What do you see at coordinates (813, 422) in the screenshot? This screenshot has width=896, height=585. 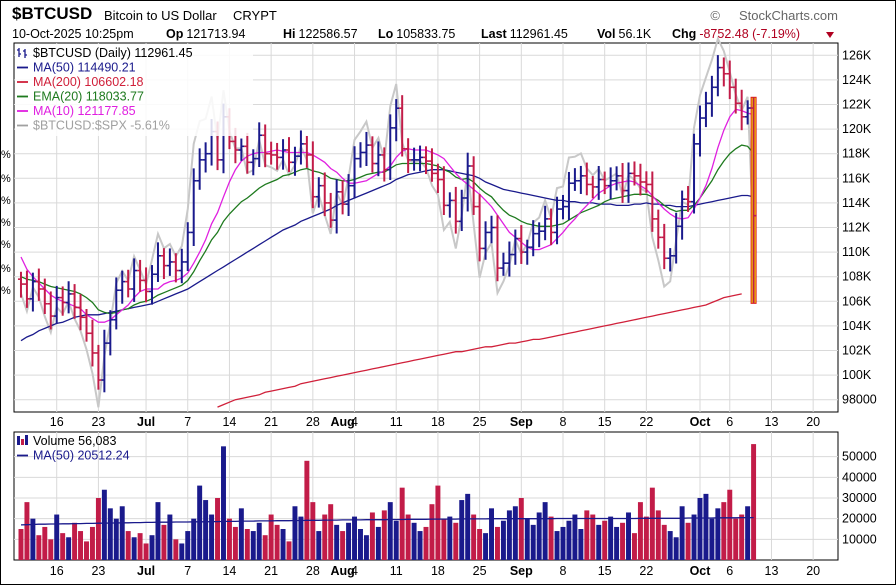 I see `date-axis-label: 20` at bounding box center [813, 422].